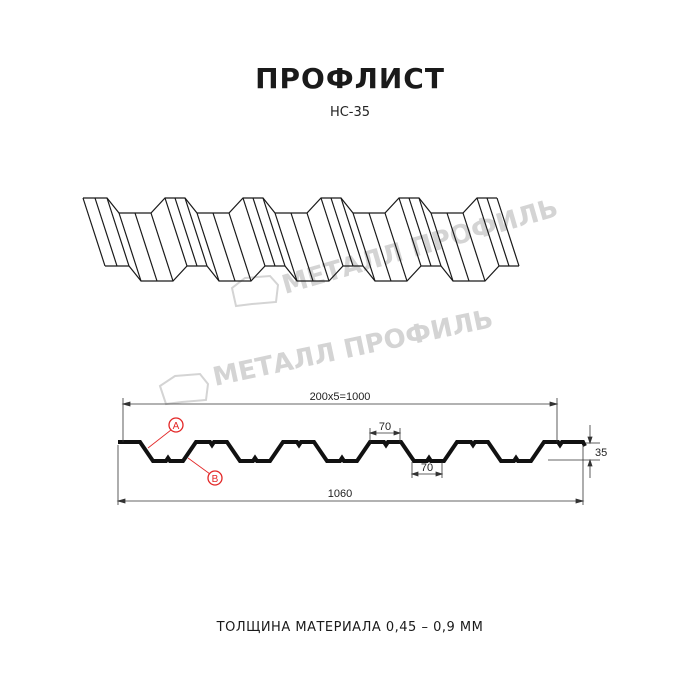  What do you see at coordinates (290, 205) in the screenshot?
I see `sheet-top-edge` at bounding box center [290, 205].